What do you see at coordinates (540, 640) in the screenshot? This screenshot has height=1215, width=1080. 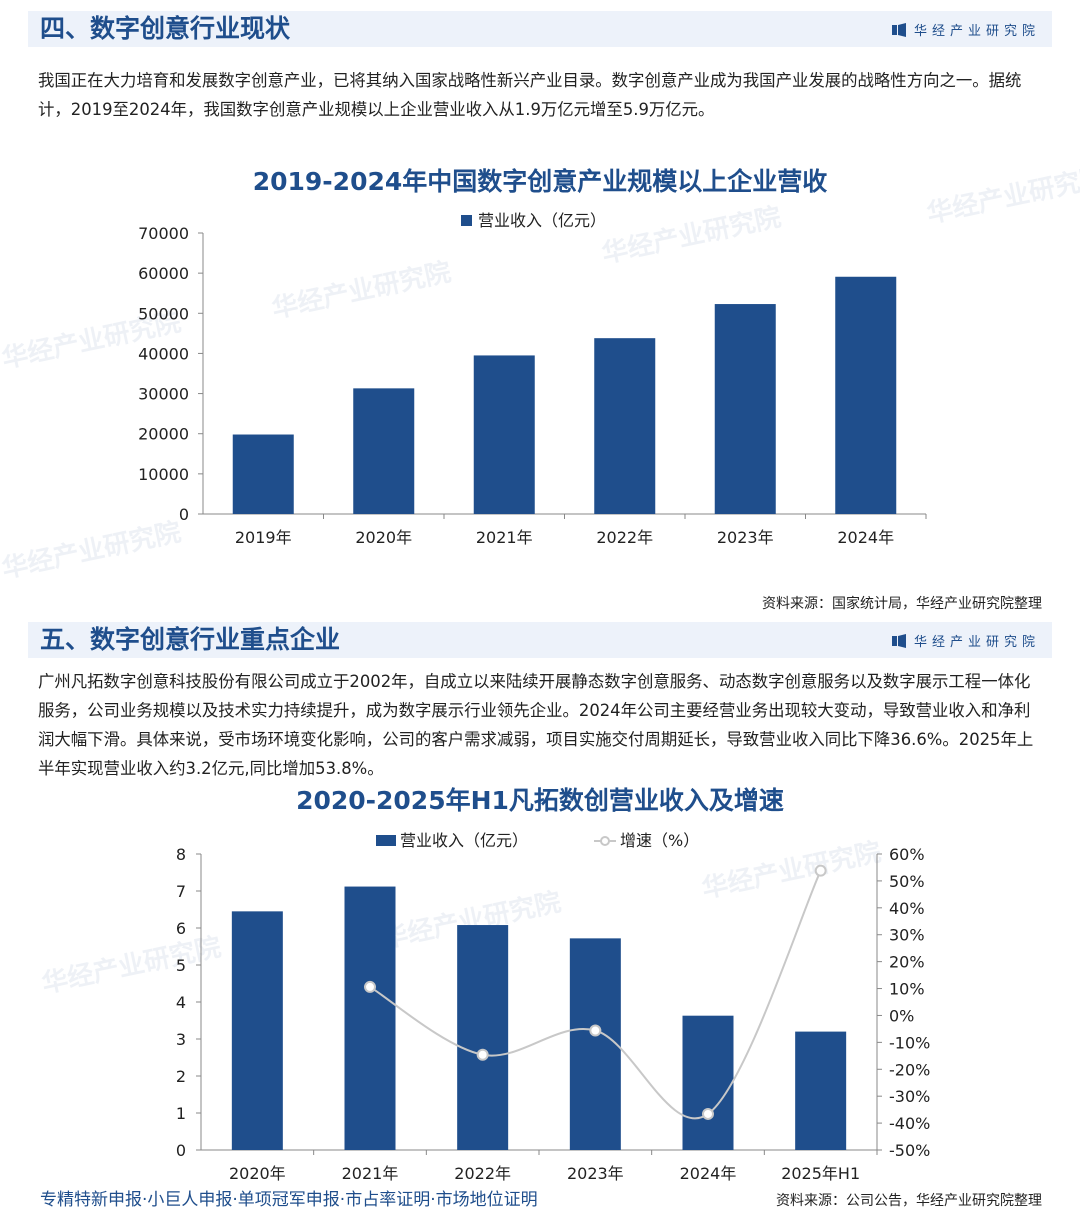 I see `section-header: 五、数字创意行业重点企业 华经产业研究院` at bounding box center [540, 640].